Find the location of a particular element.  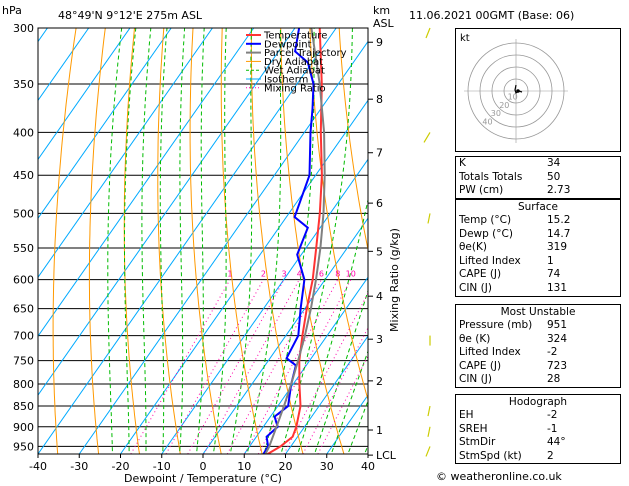

table-row-label: K is located at coordinates (462, 163).